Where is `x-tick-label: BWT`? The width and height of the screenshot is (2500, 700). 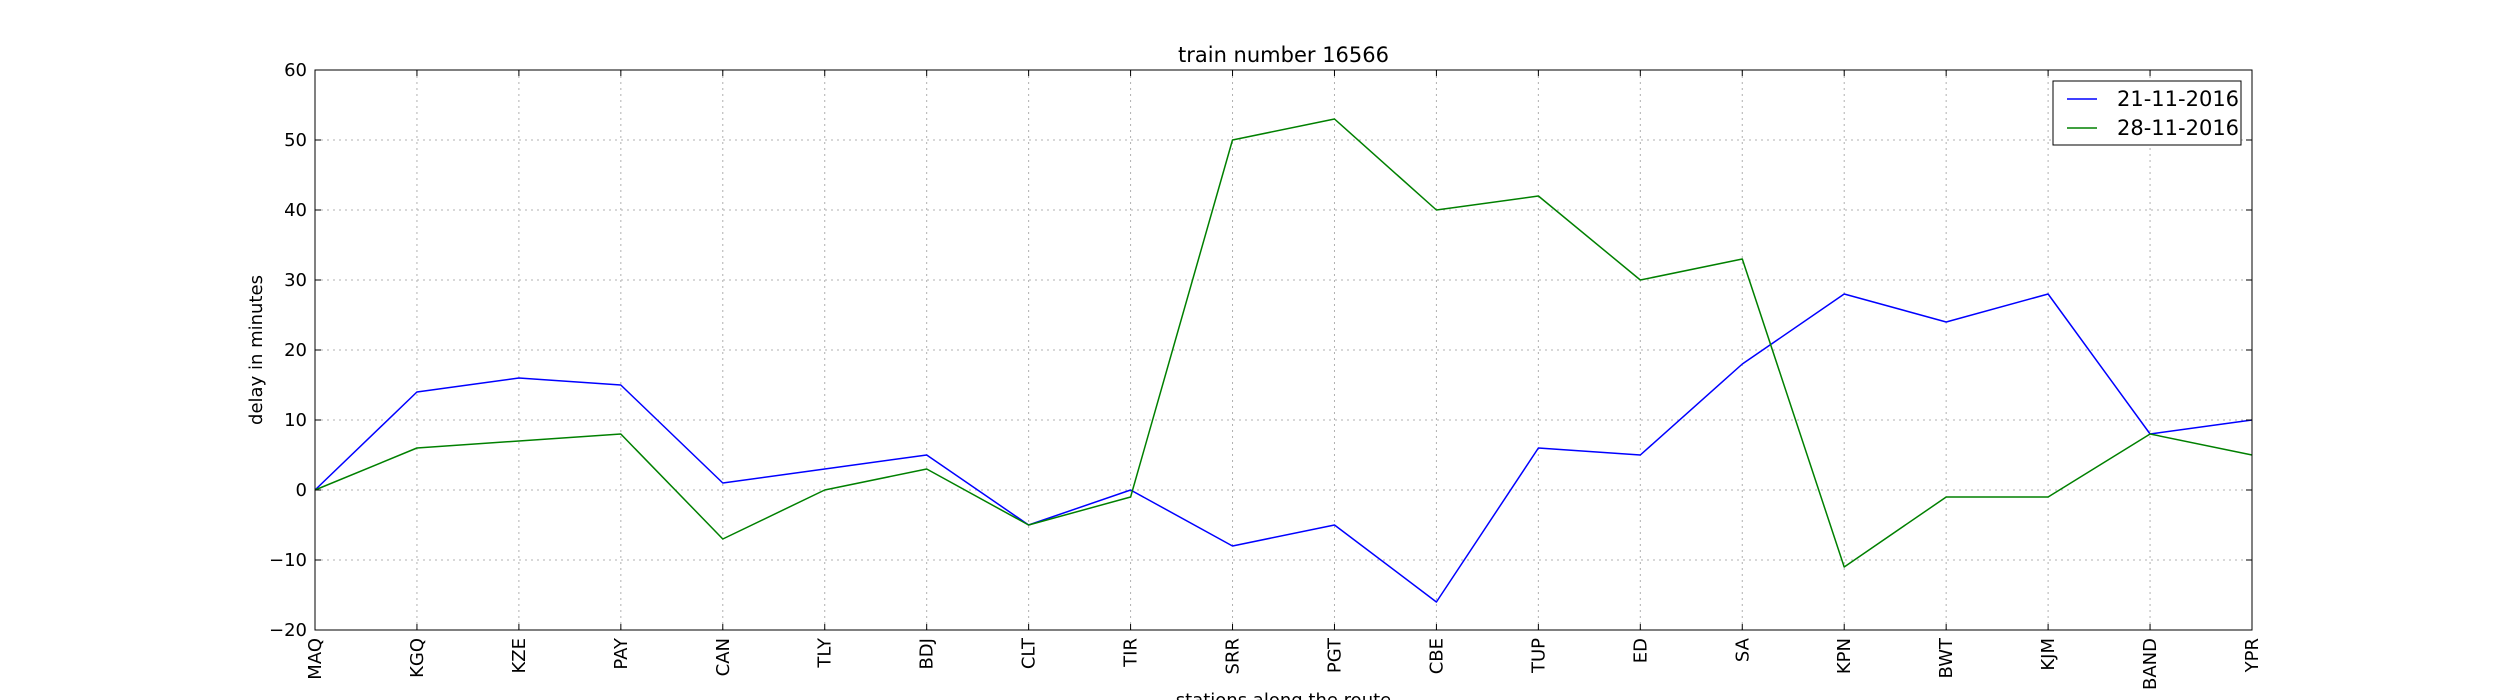 x-tick-label: BWT is located at coordinates (1946, 658).